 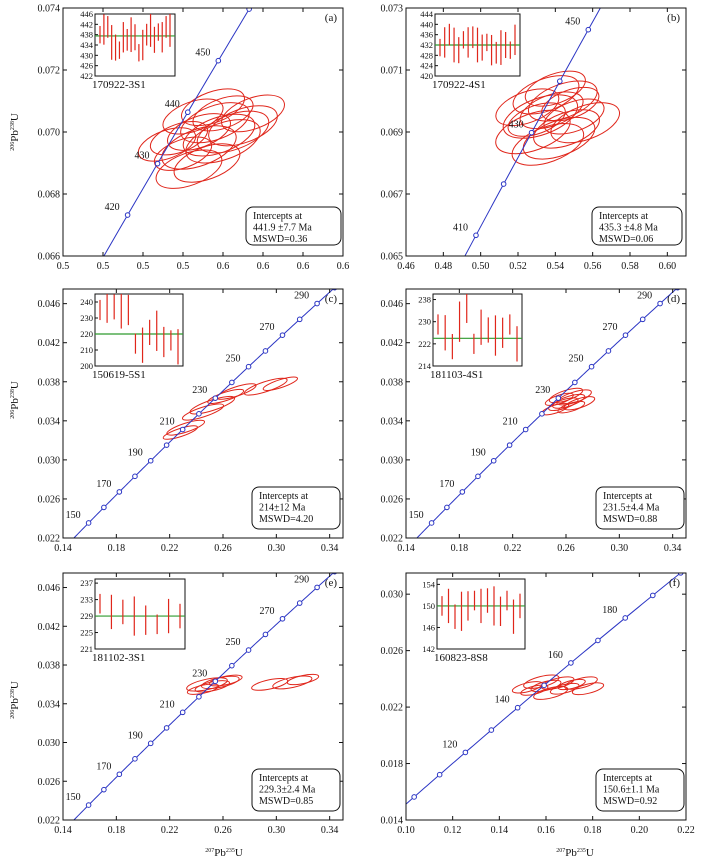 I want to click on inset-y-tick-label: 225, so click(x=86, y=633).